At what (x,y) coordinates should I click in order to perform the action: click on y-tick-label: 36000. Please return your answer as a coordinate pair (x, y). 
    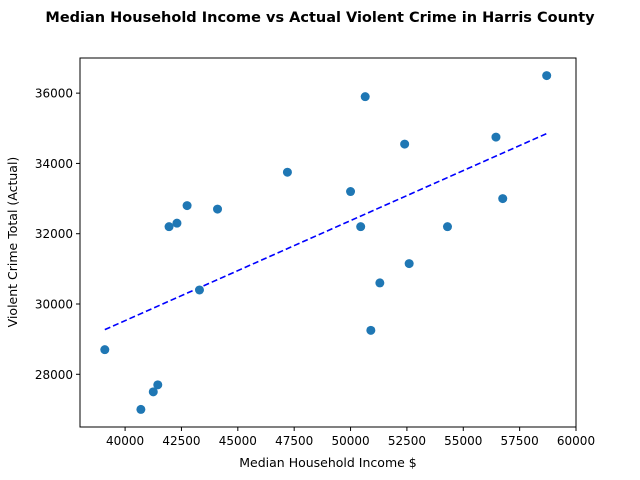
    Looking at the image, I should click on (54, 94).